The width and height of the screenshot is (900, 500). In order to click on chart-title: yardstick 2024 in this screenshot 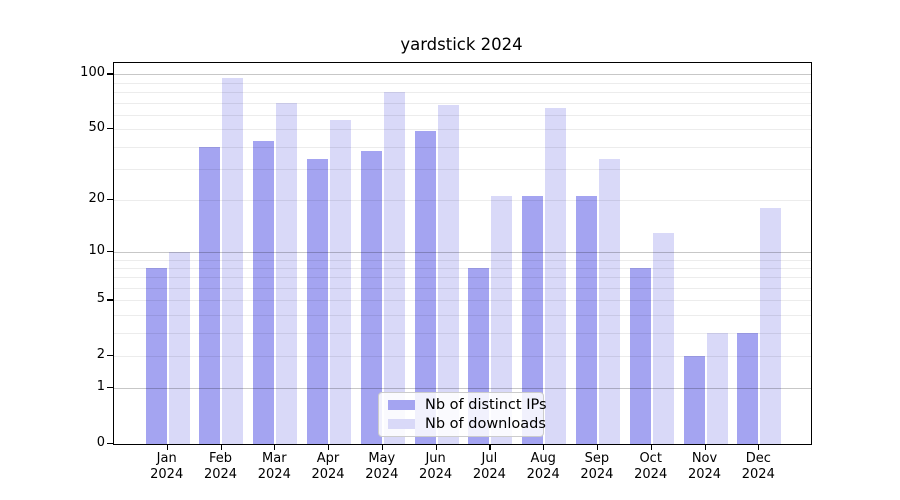, I will do `click(461, 44)`.